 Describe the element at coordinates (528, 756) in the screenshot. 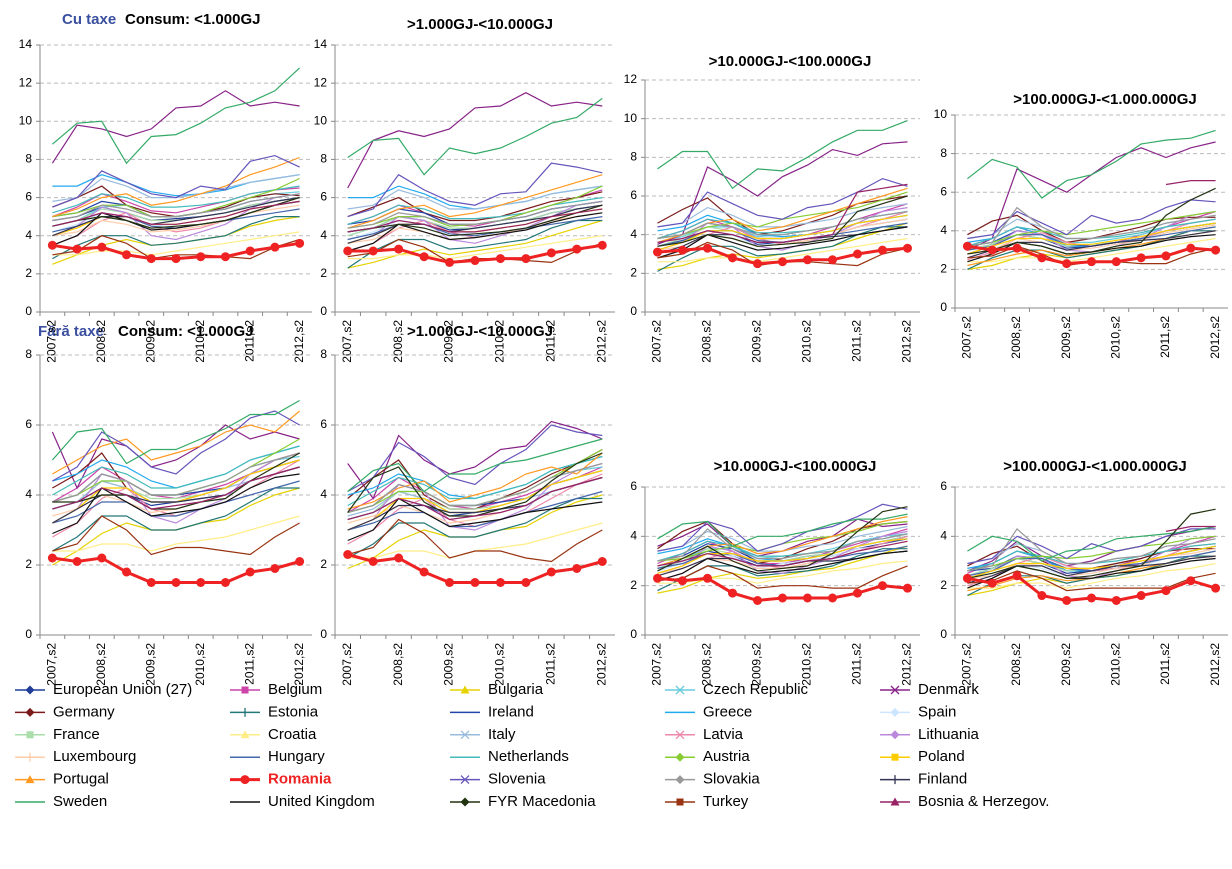

I see `legend-label: Netherlands` at that location.